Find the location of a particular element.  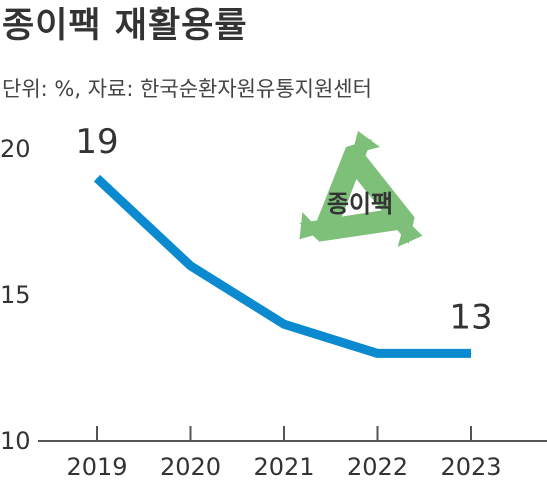

y-tick-label: 20 is located at coordinates (15, 149).